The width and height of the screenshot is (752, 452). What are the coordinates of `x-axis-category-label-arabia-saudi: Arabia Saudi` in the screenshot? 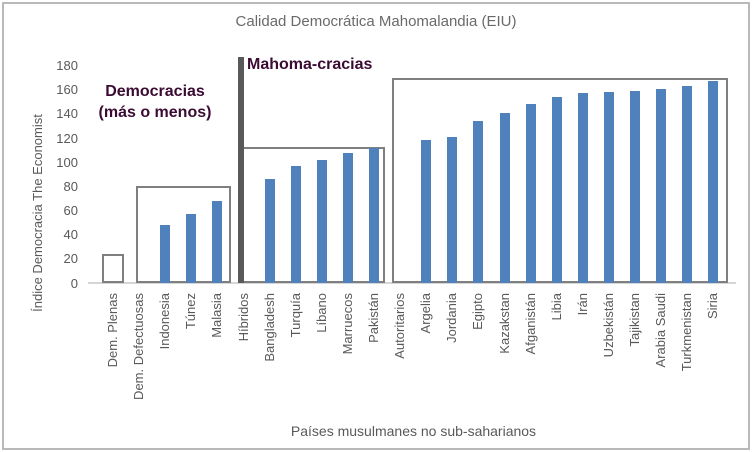 It's located at (661, 330).